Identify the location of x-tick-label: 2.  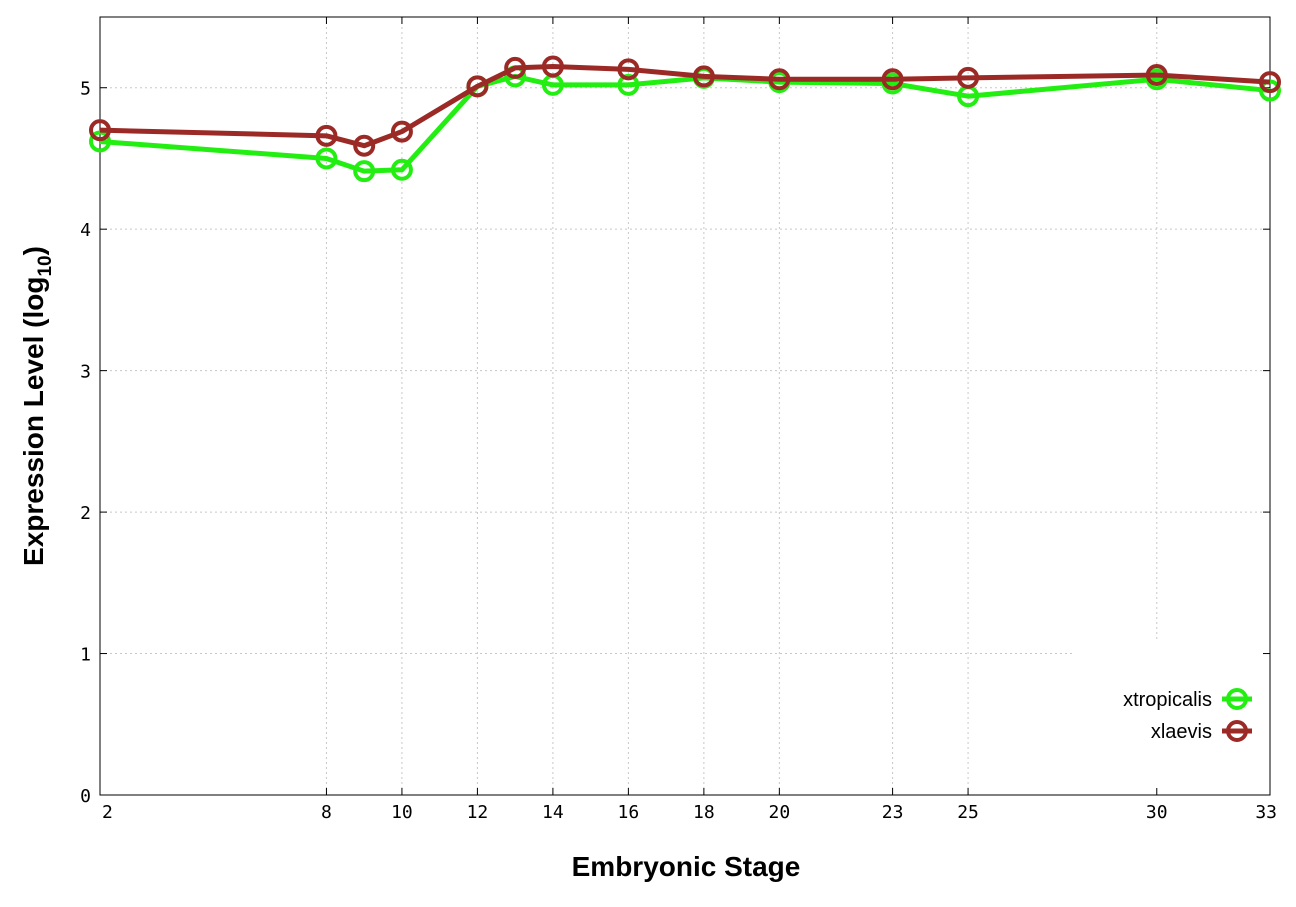
(107, 812).